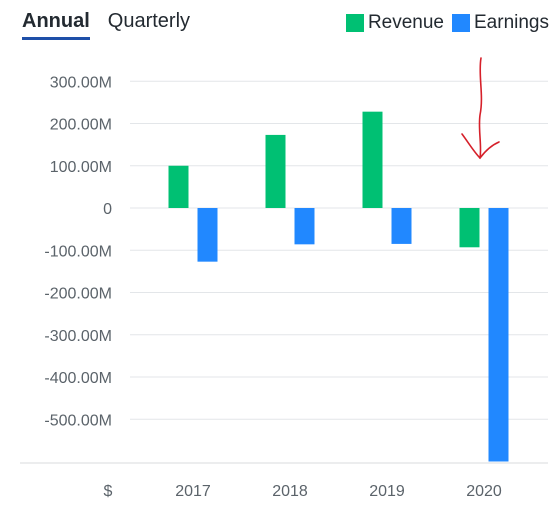  What do you see at coordinates (207, 235) in the screenshot?
I see `bar-earnings-2017` at bounding box center [207, 235].